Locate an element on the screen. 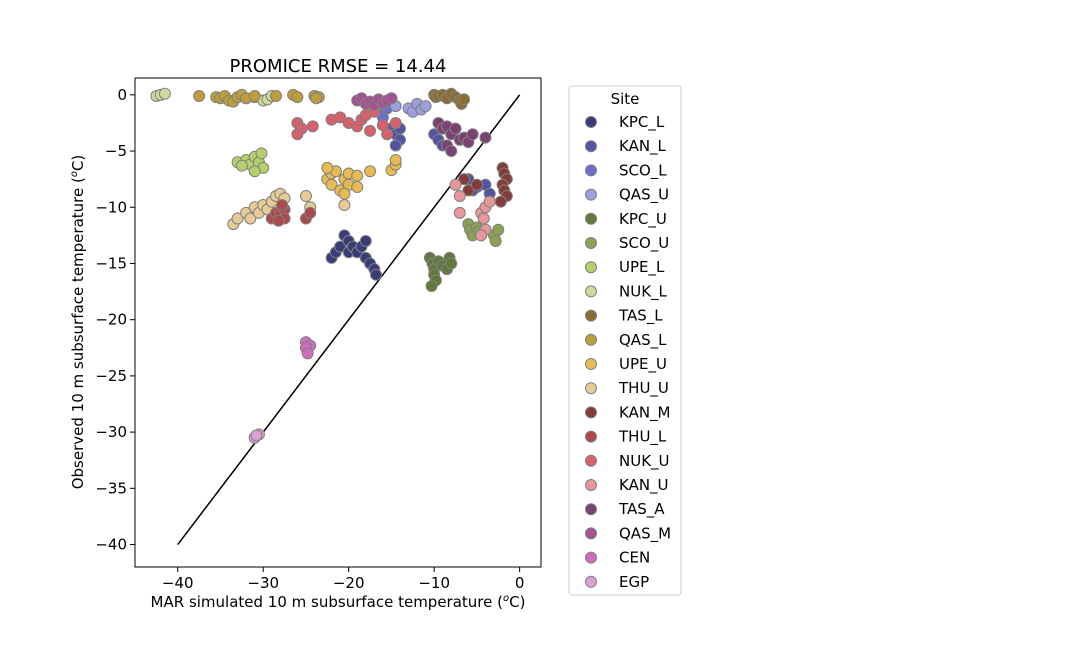 This screenshot has height=648, width=1080. legend-item: SCO_L is located at coordinates (626, 170).